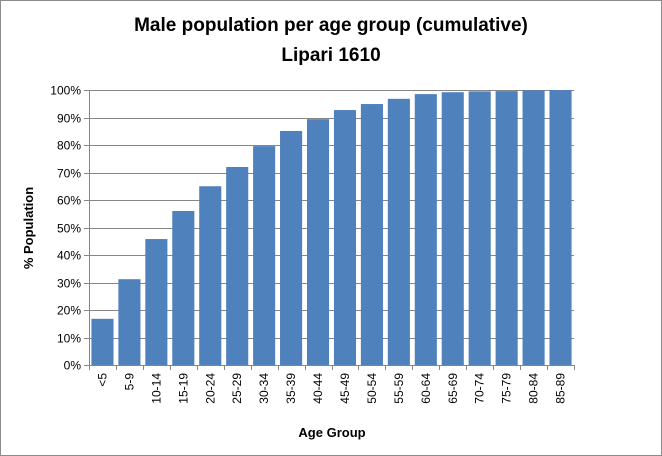 This screenshot has width=662, height=456. What do you see at coordinates (69, 256) in the screenshot?
I see `y-tick-label: 40%` at bounding box center [69, 256].